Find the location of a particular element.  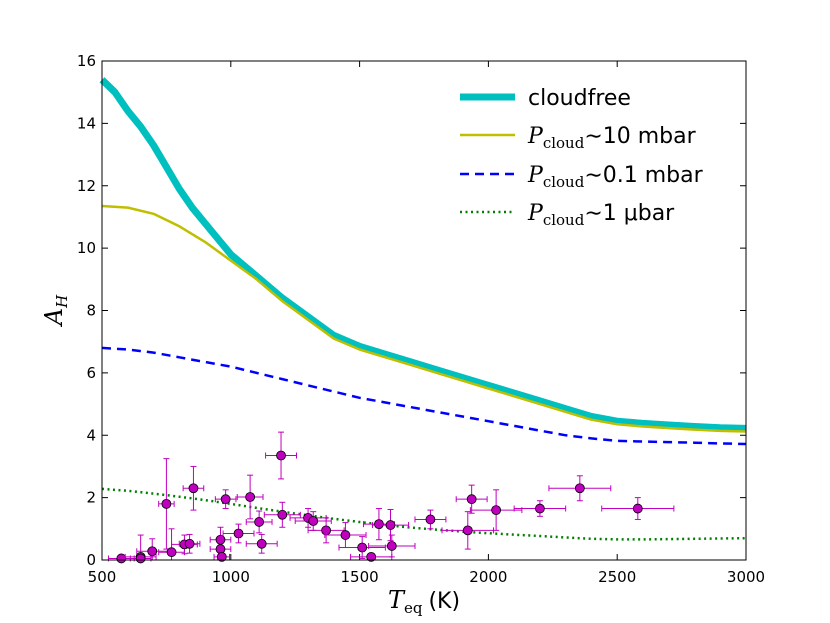

legend-label: Pcloud∼10 mbar is located at coordinates (612, 138).